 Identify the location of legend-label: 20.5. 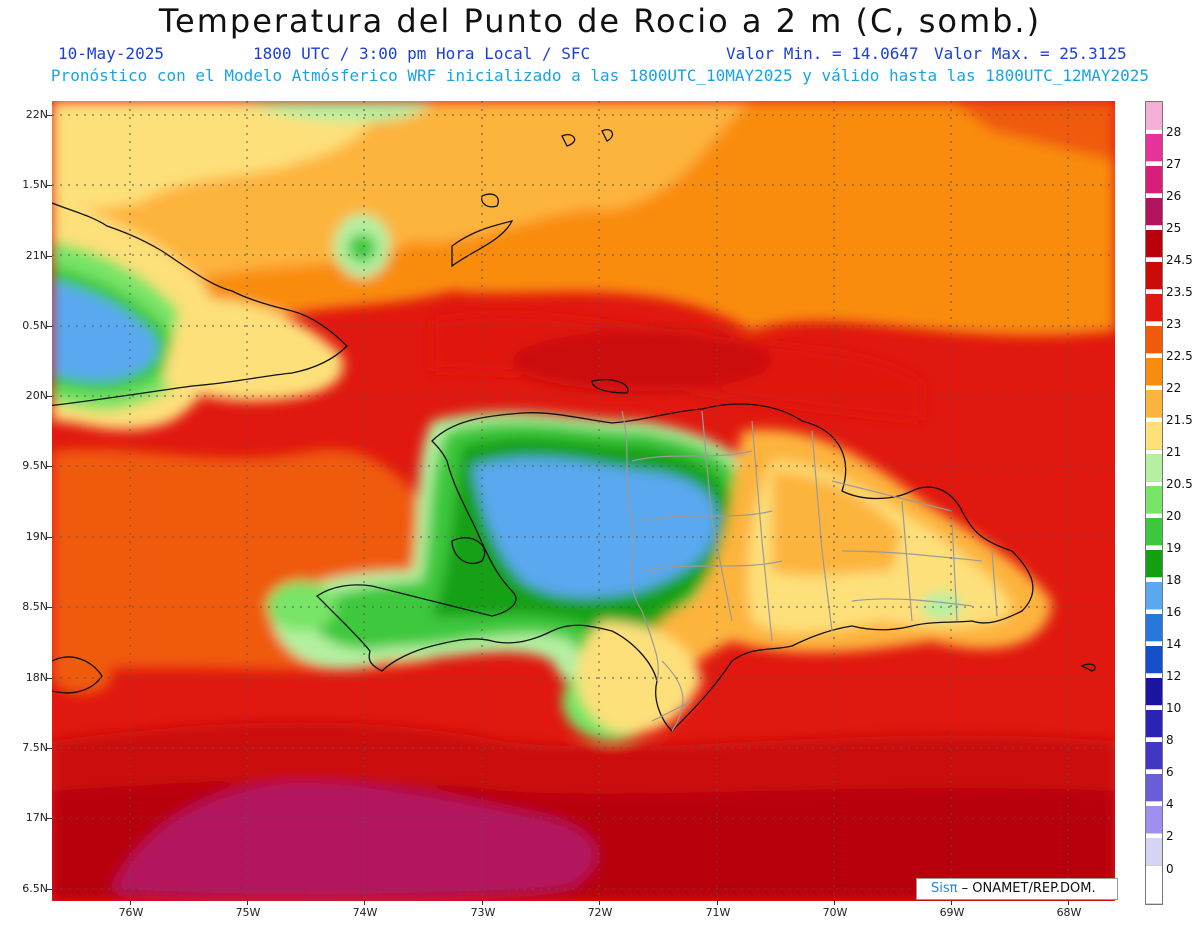
(1179, 484).